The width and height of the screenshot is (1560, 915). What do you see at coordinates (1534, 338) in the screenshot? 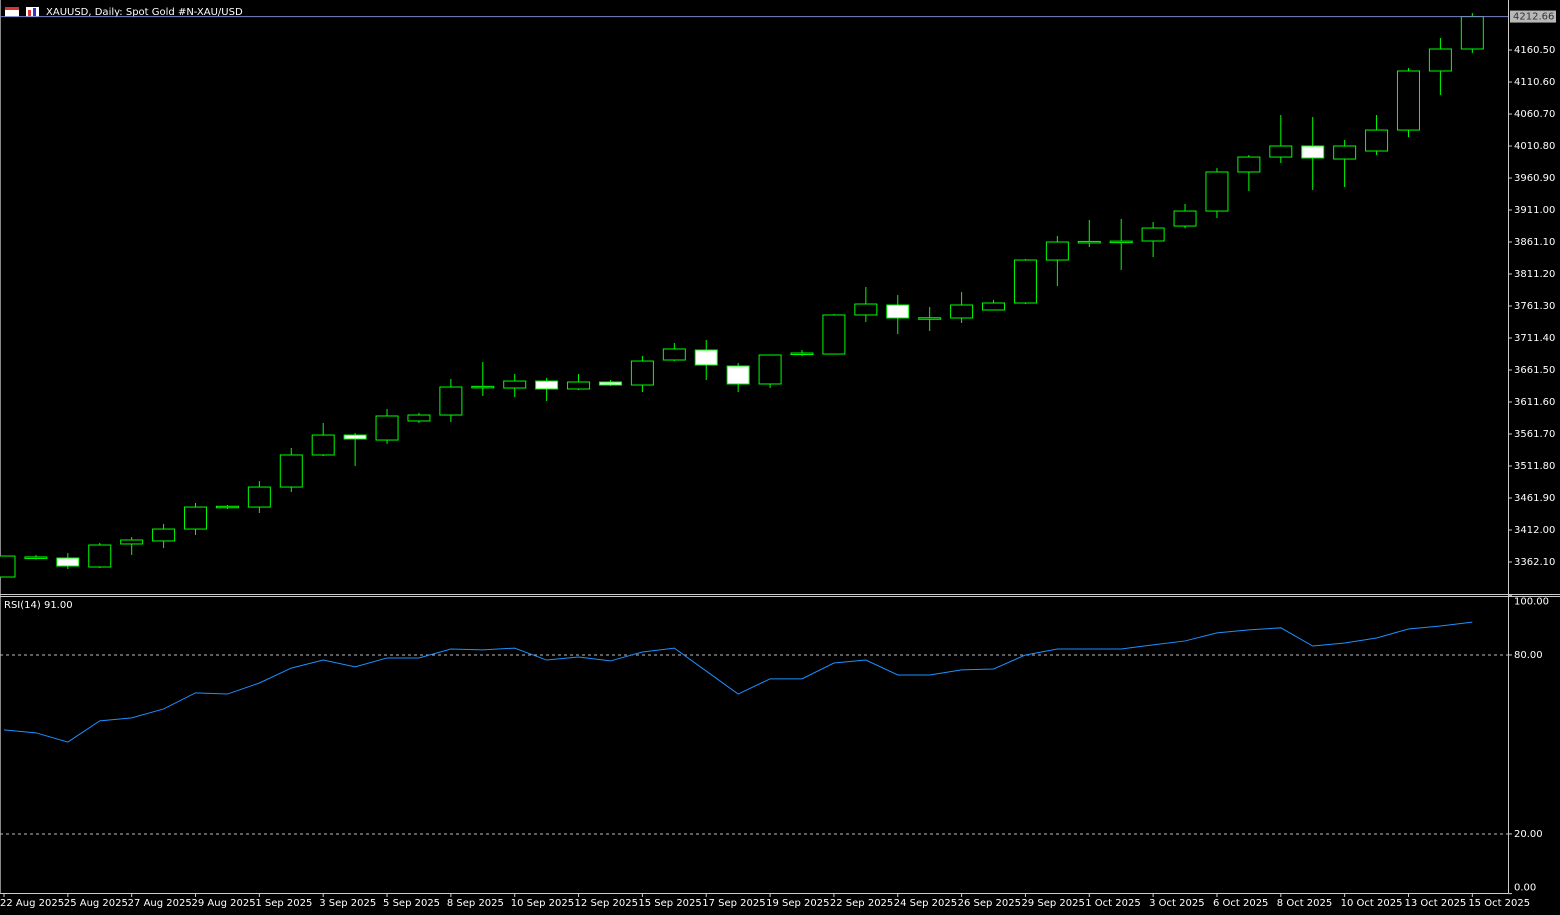
I see `y-tick-label: 3711.40` at bounding box center [1534, 338].